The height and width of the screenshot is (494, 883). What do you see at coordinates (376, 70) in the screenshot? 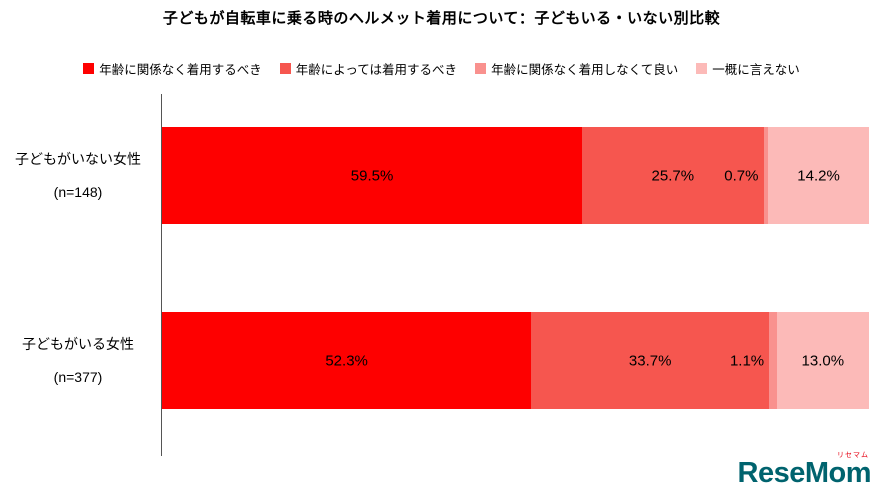
I see `legend-label: 年齢によっては着用するべき` at bounding box center [376, 70].